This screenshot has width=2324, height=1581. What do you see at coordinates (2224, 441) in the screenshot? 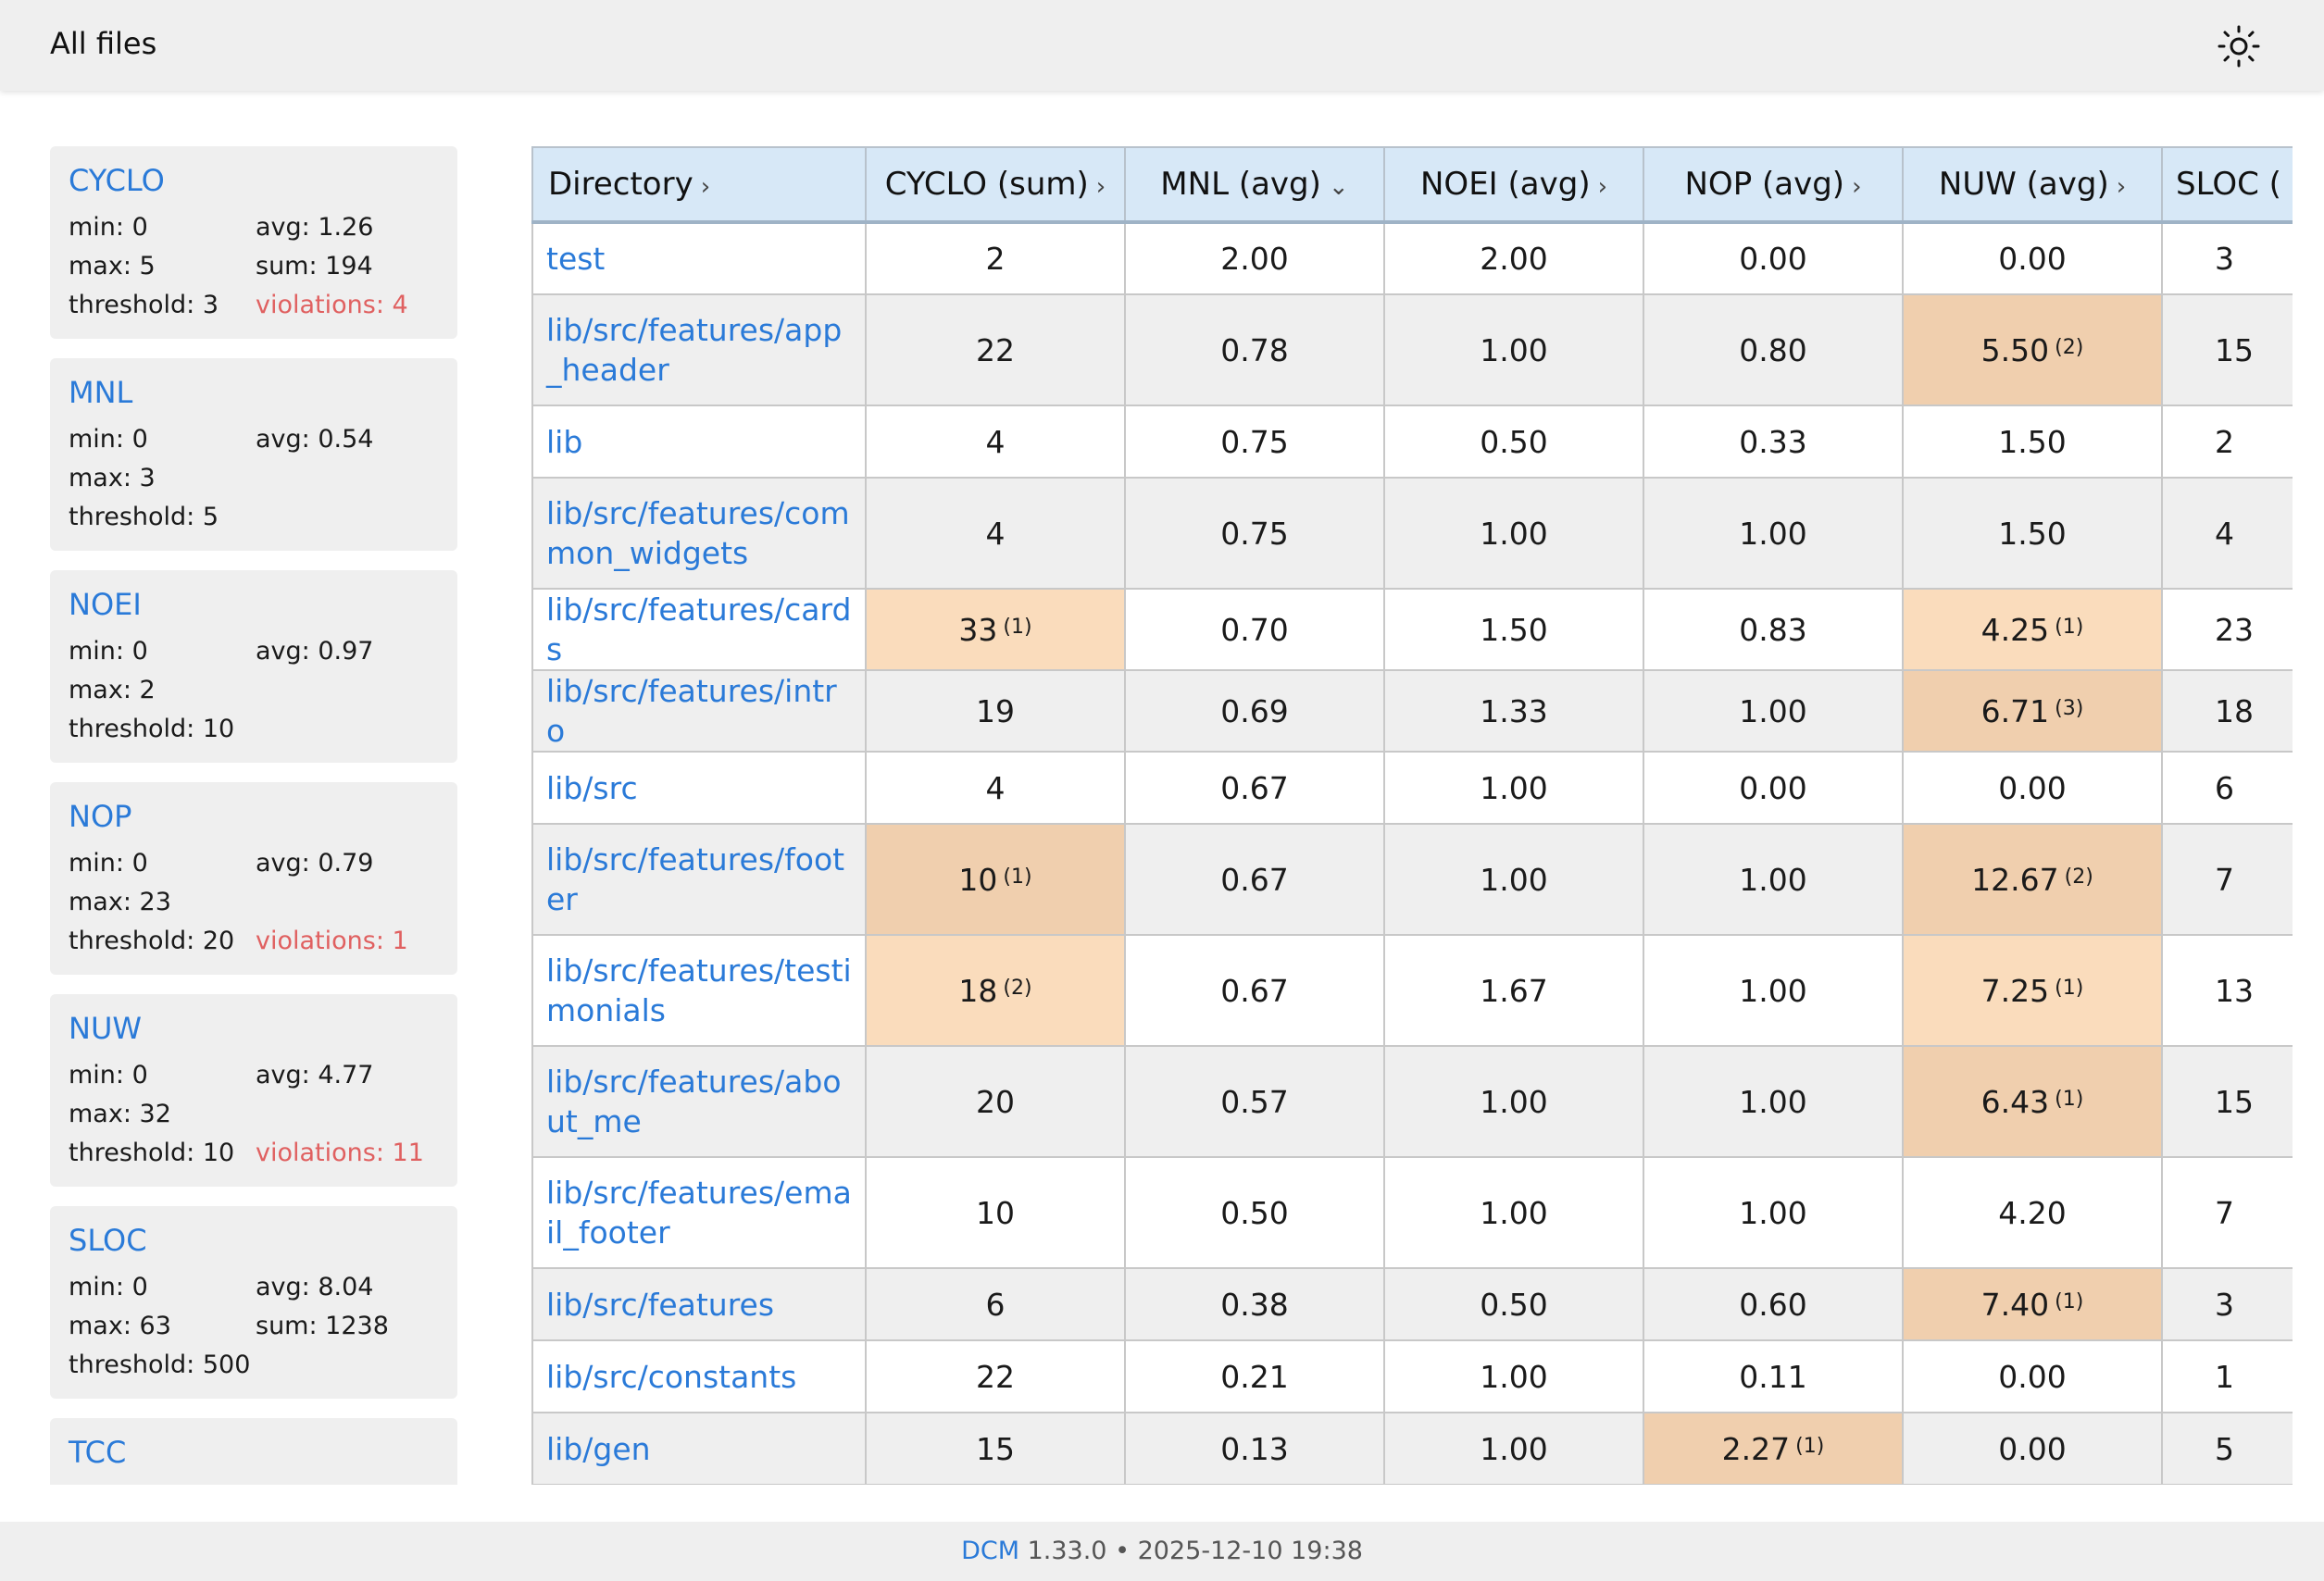
I see `cell-value: 2` at bounding box center [2224, 441].